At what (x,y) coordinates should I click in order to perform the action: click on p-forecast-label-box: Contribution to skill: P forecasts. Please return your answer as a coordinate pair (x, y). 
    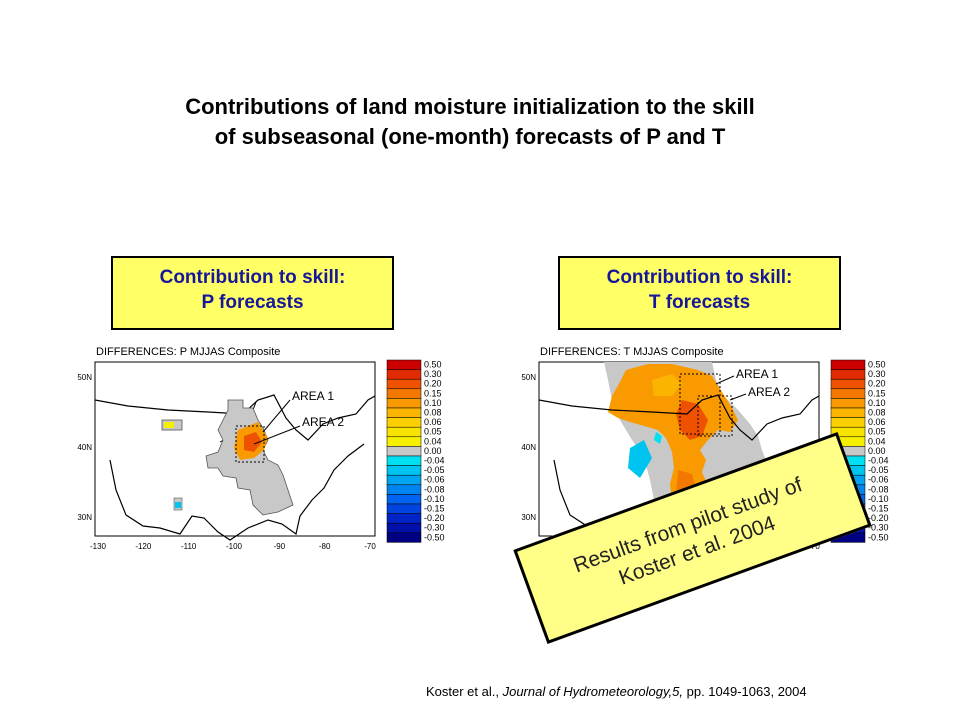
    Looking at the image, I should click on (252, 293).